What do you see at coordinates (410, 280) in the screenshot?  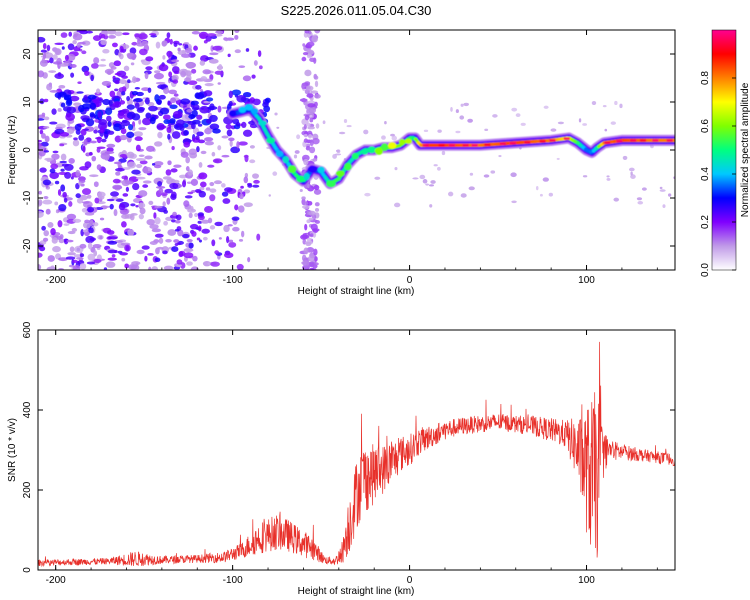 I see `spectrogram-x-tick-label: 0` at bounding box center [410, 280].